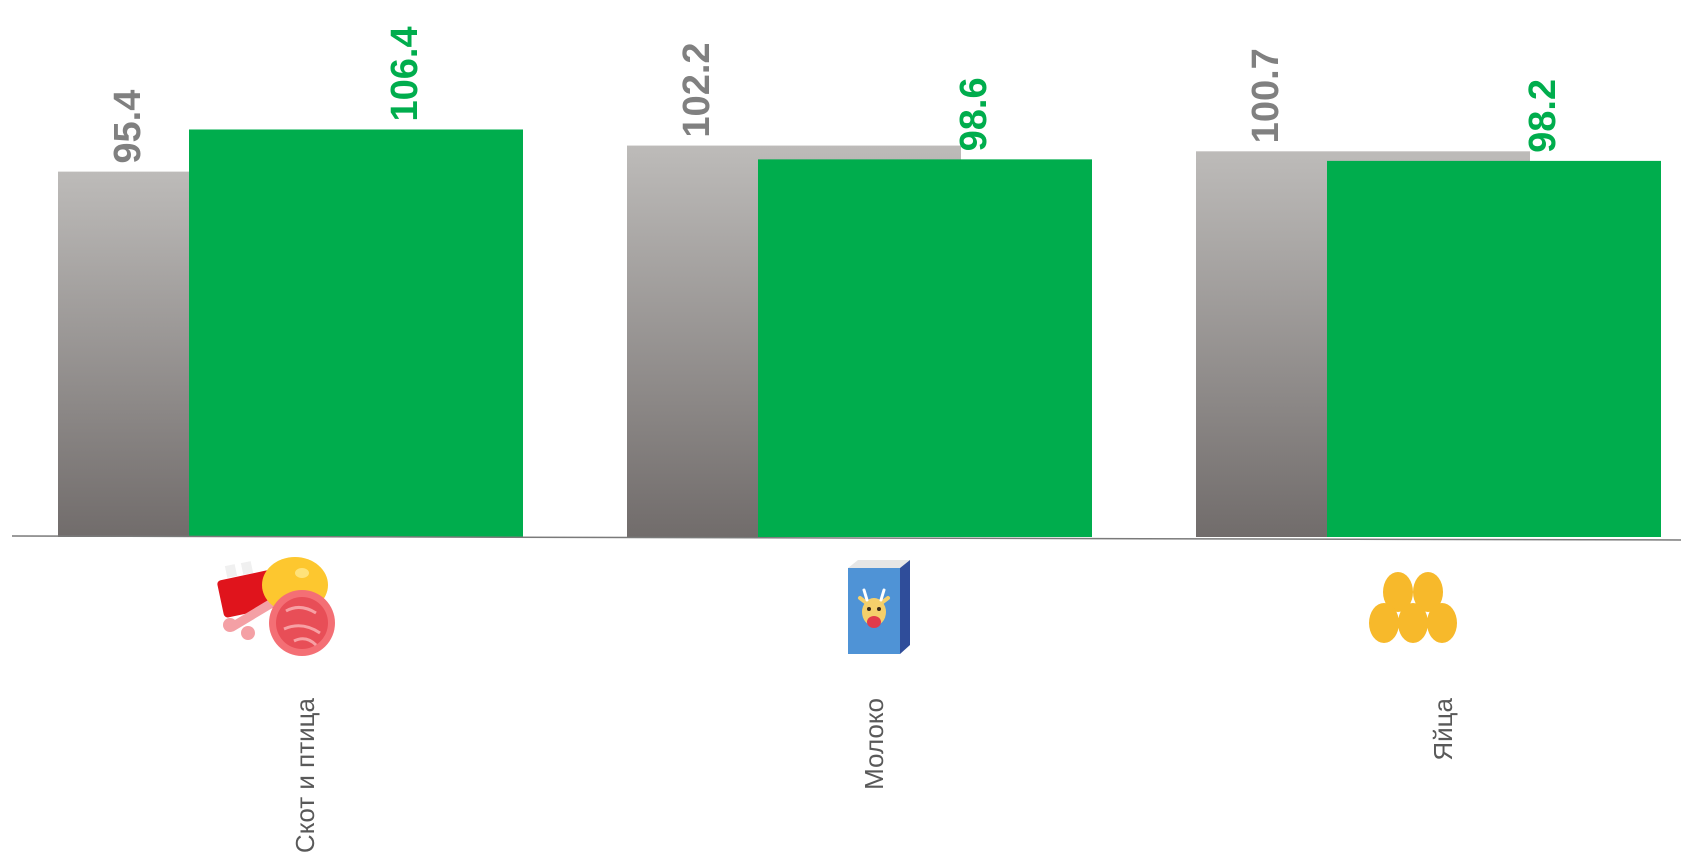 The image size is (1681, 853). Describe the element at coordinates (128, 127) in the screenshot. I see `value-label-series1-1: 95.4` at that location.